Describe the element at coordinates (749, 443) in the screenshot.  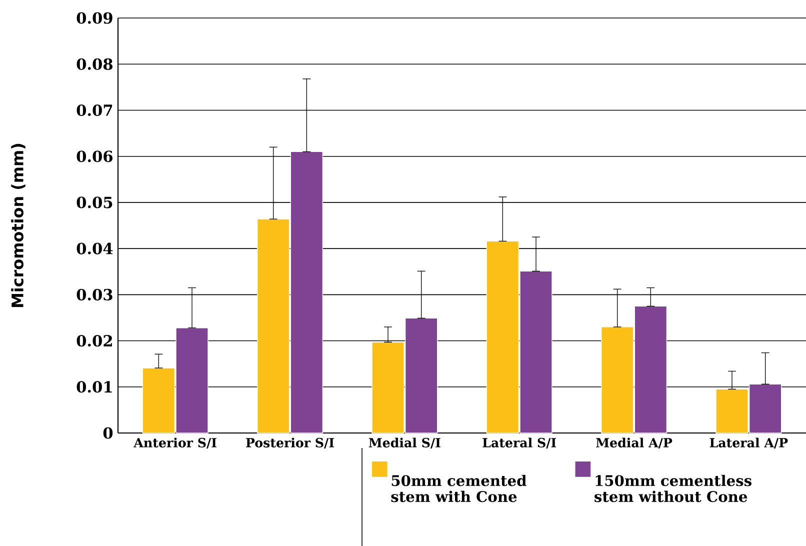
I see `x-tick-label: Lateral A/P` at that location.